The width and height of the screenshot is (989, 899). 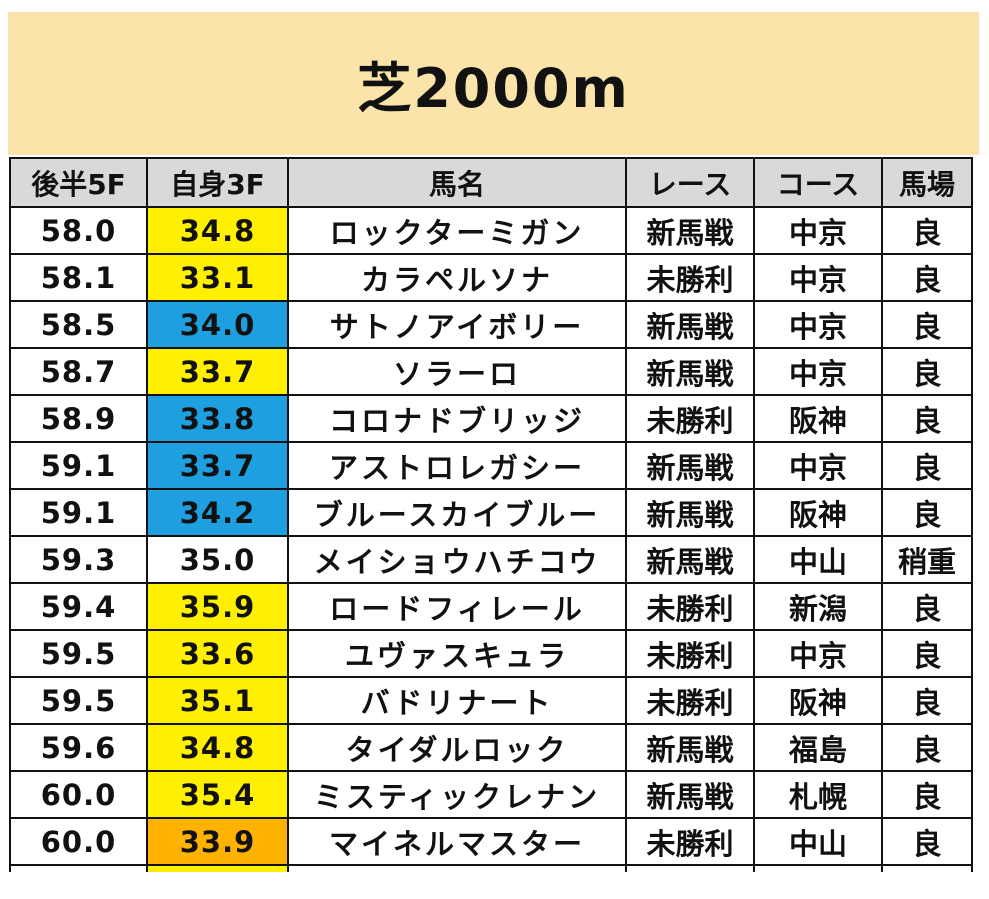 I want to click on table-row-cutoff, so click(x=491, y=868).